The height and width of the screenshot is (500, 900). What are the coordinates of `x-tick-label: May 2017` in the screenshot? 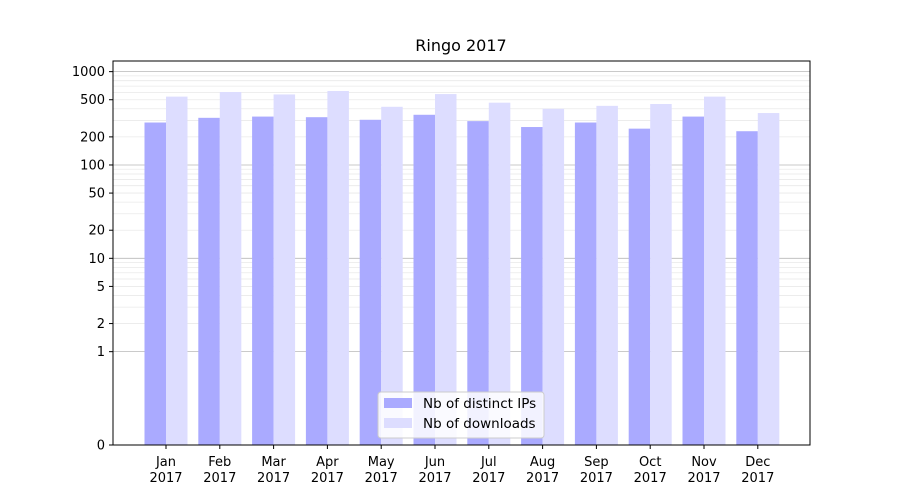 It's located at (381, 470).